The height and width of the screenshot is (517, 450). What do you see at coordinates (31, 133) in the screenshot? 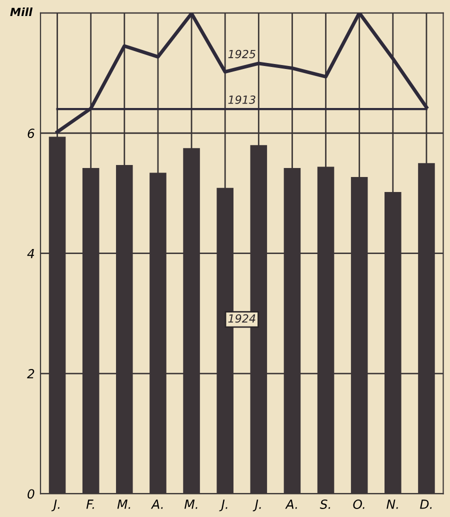
I see `y-tick-label: 6` at bounding box center [31, 133].